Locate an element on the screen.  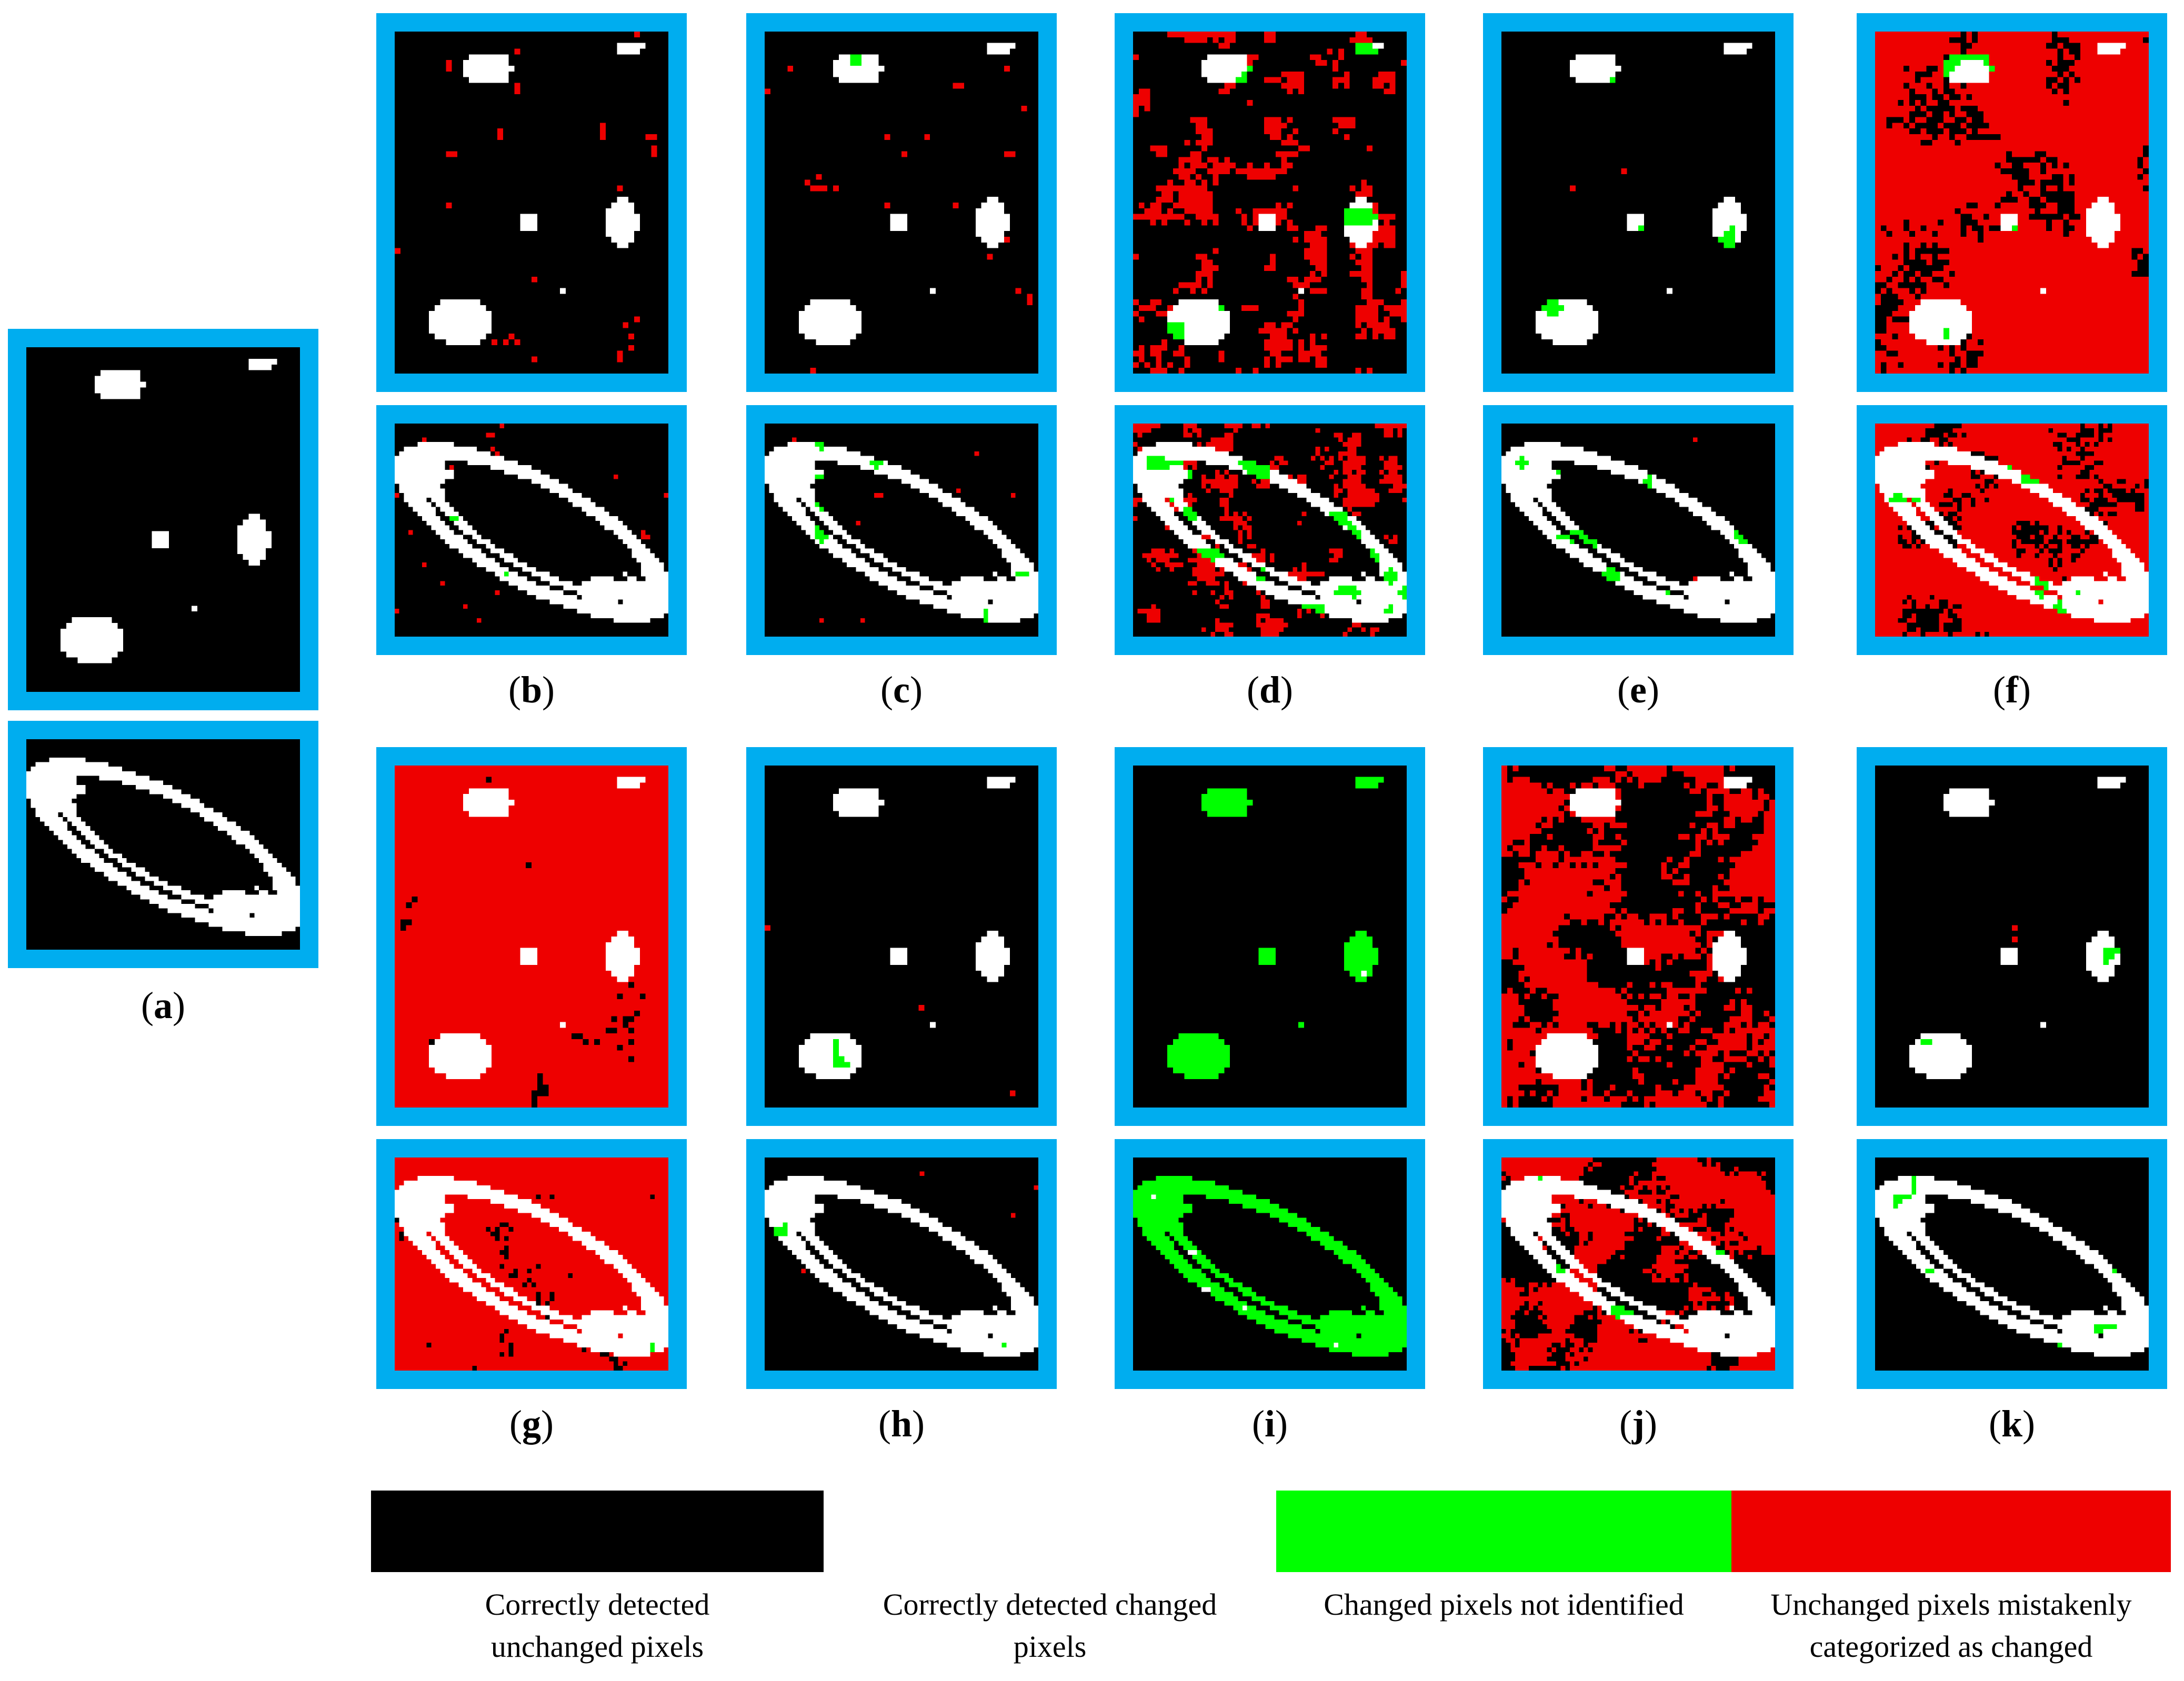
result-j-top-panel is located at coordinates (1638, 936).